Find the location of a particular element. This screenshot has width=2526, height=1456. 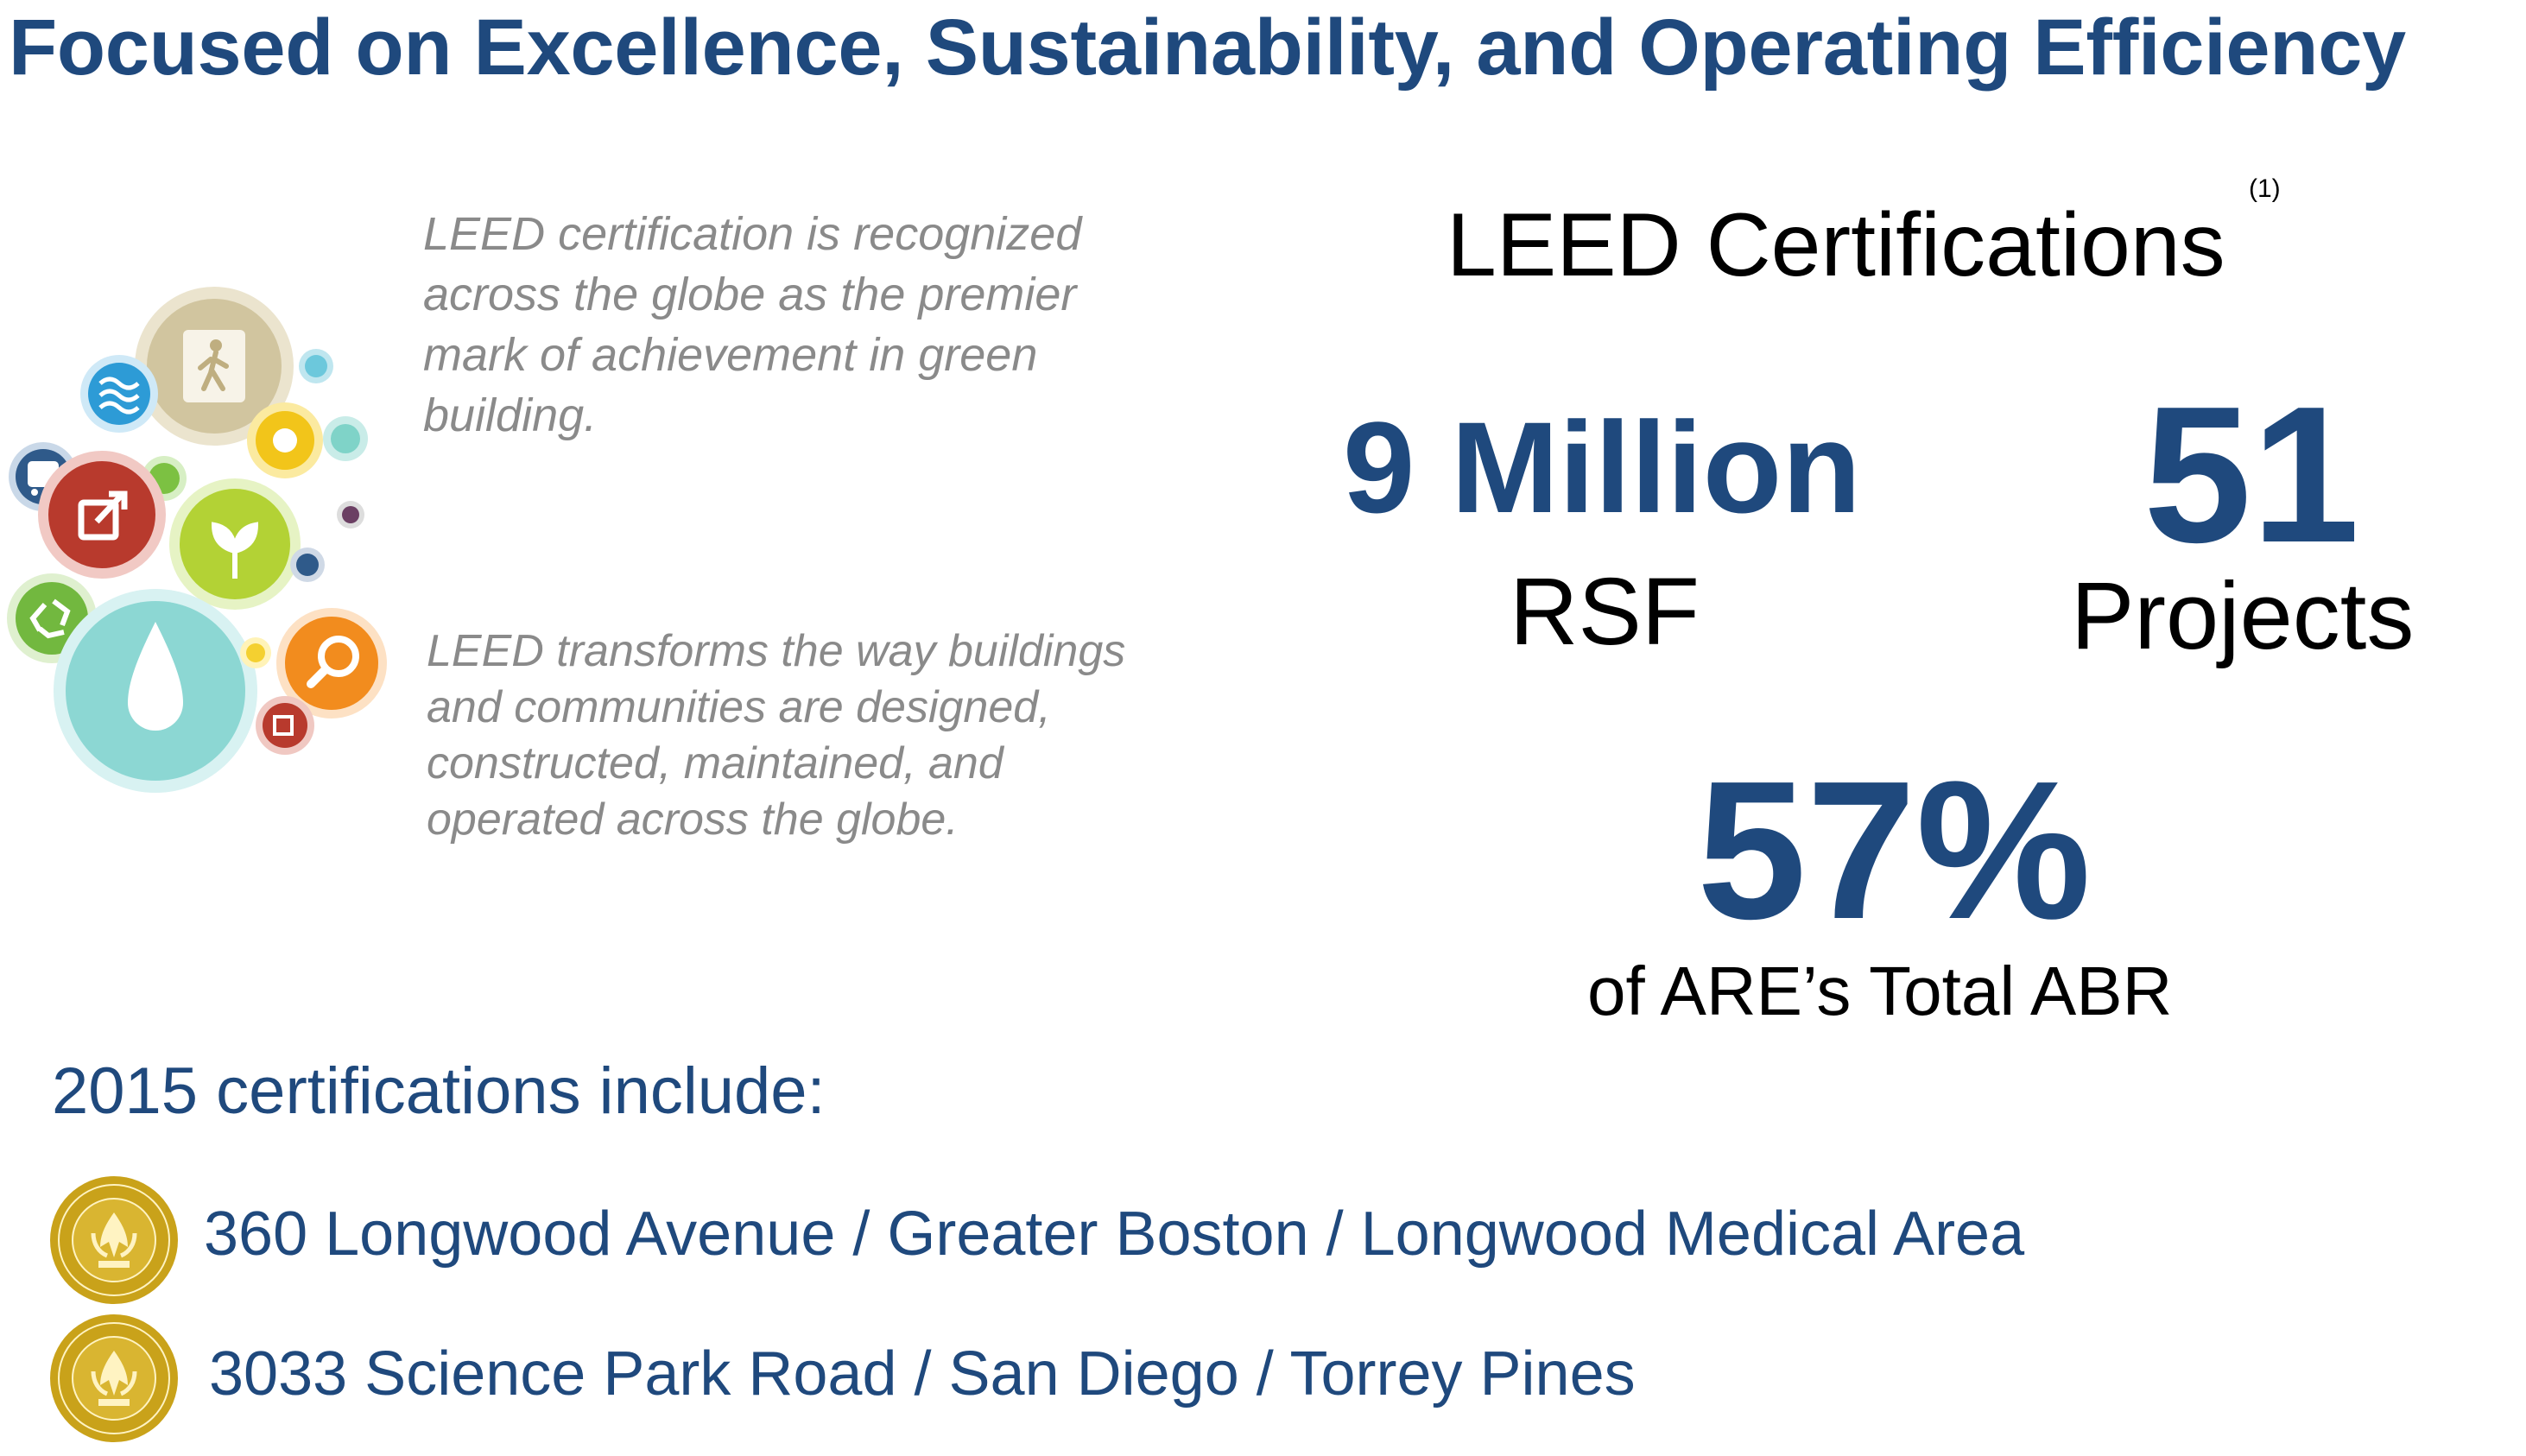

footnote-marker: (1) is located at coordinates (2265, 188).